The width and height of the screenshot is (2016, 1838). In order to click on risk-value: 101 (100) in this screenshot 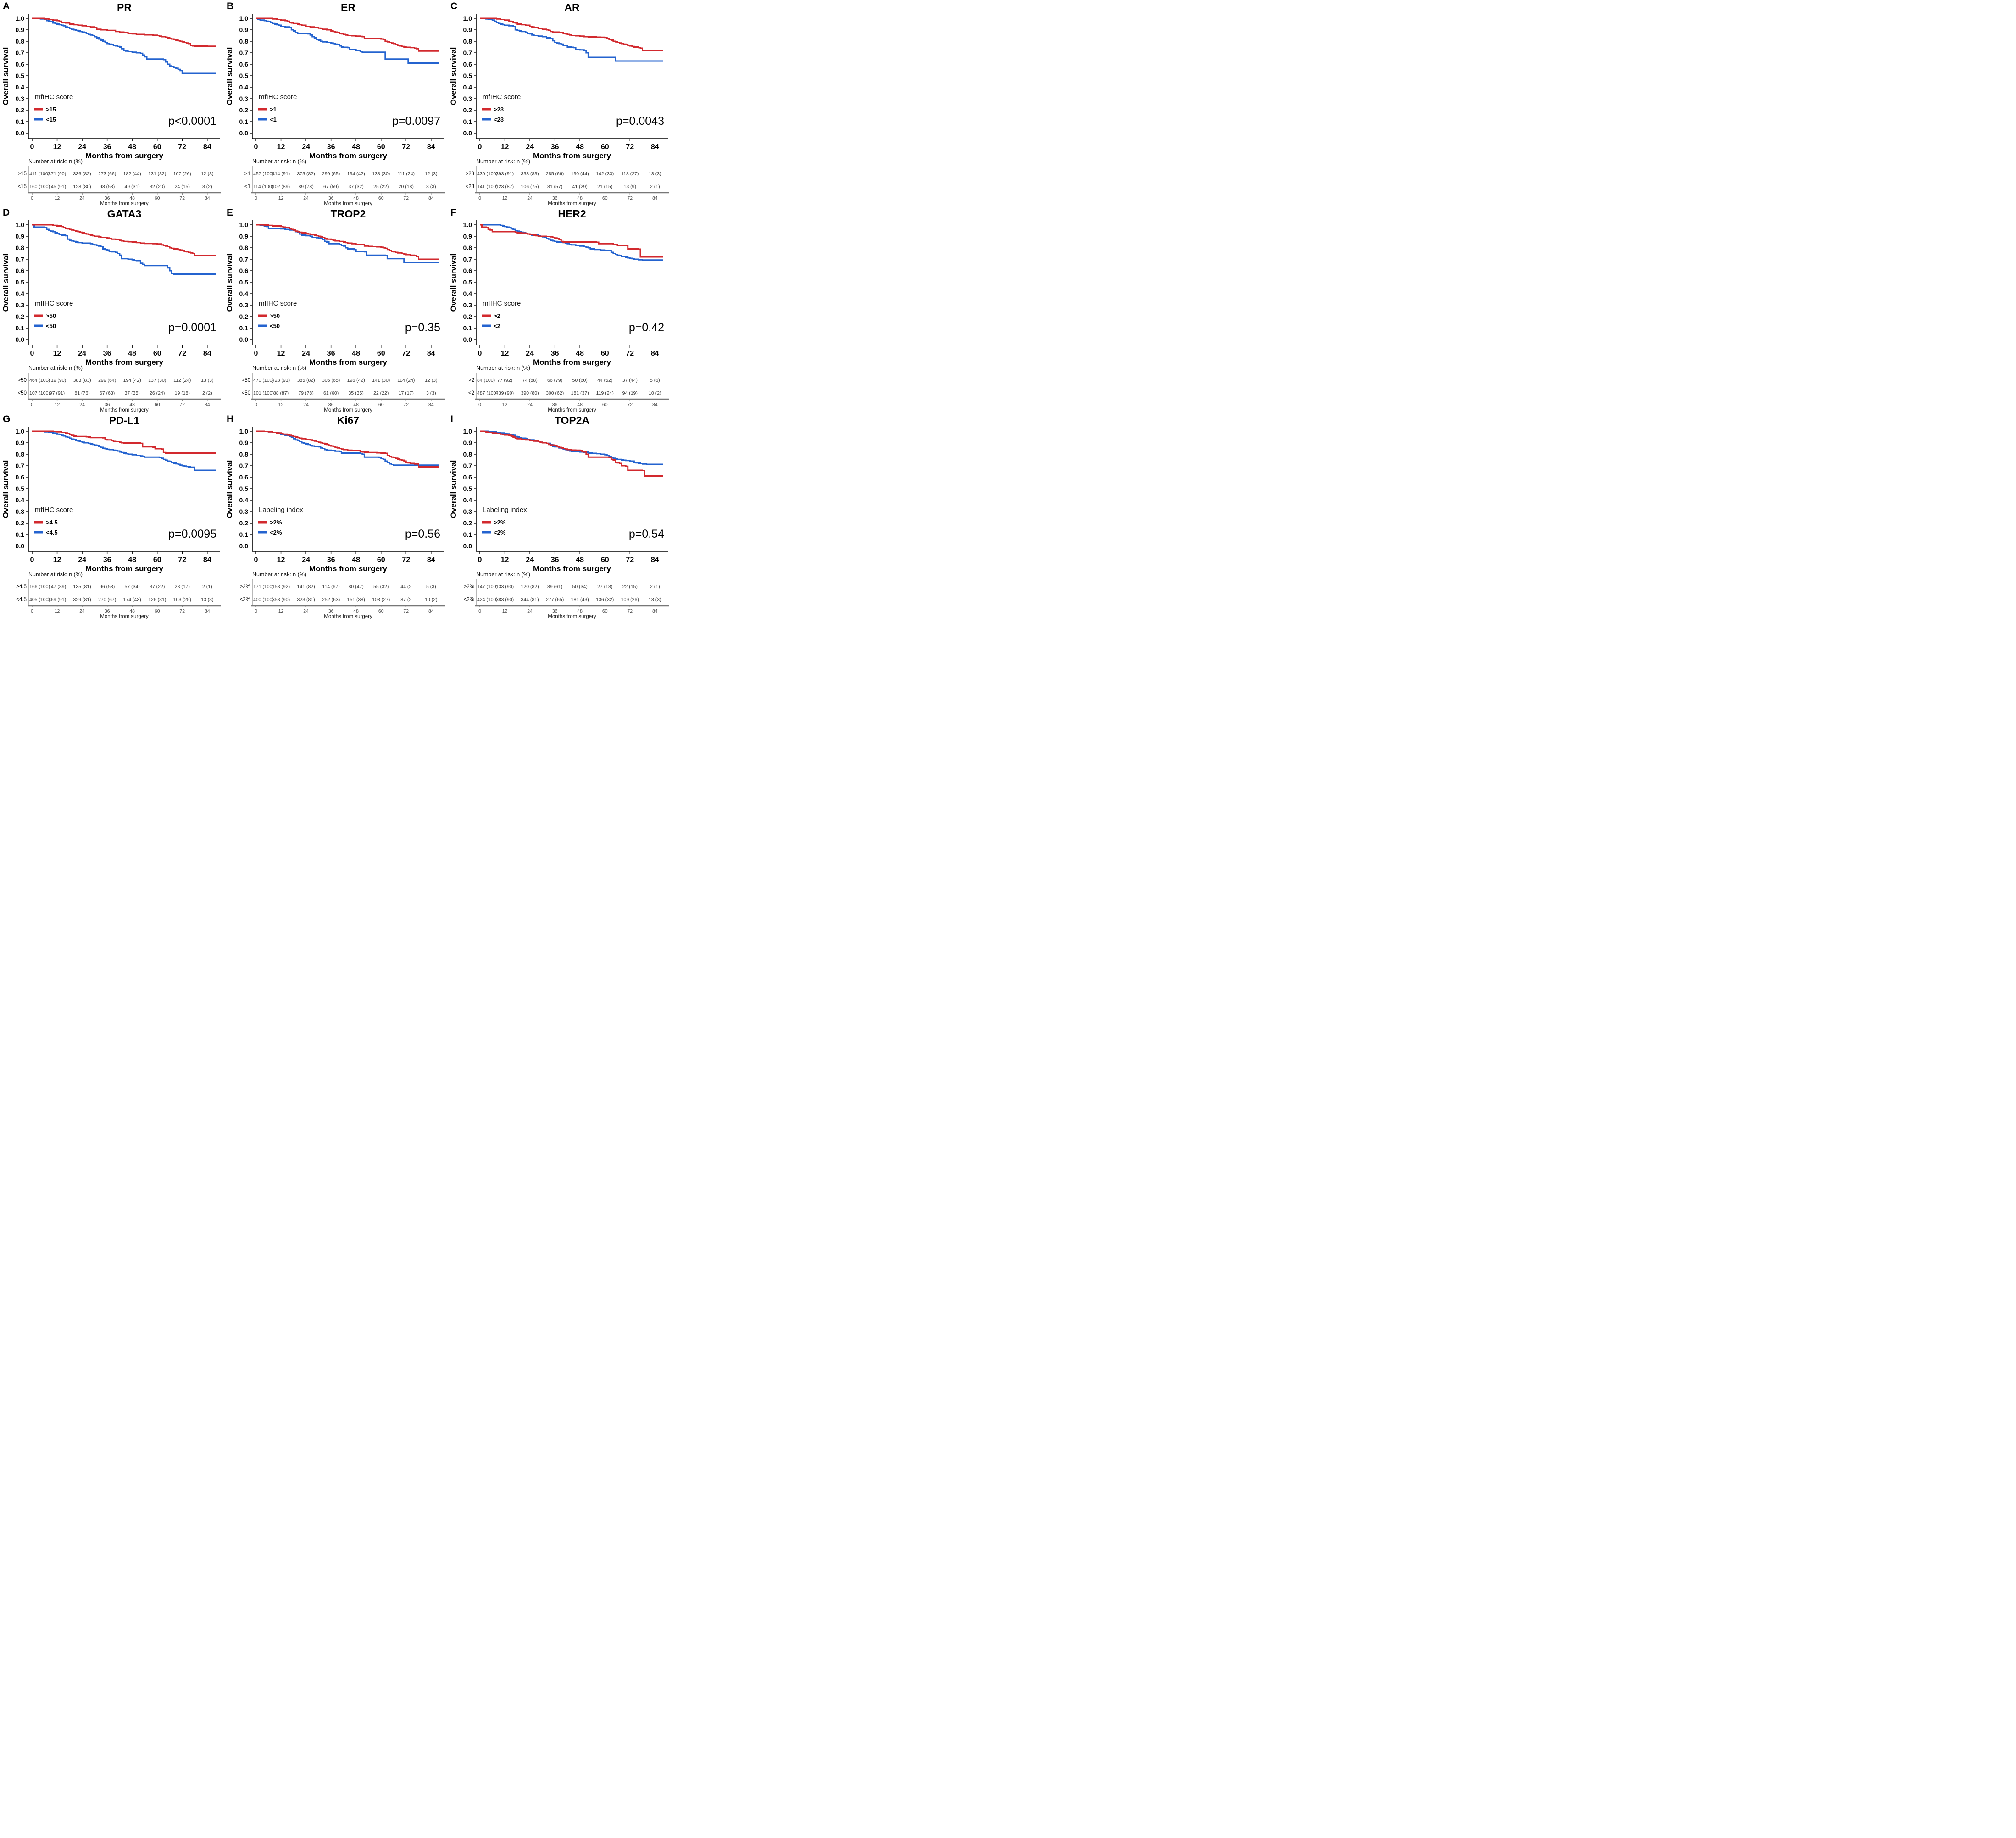, I will do `click(263, 393)`.